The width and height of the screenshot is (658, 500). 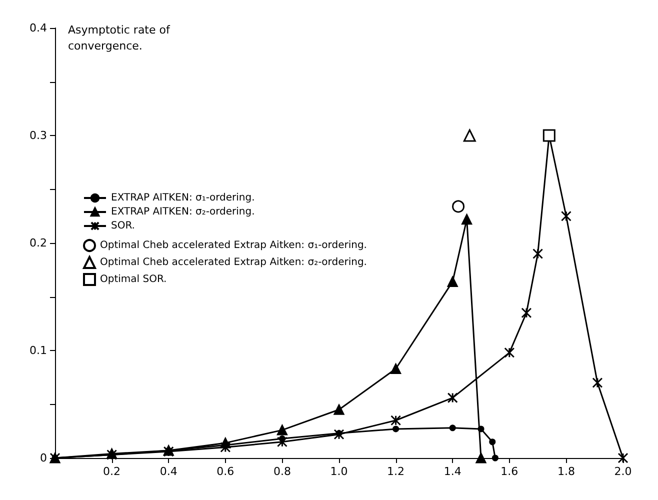 I want to click on x-tick-label: 1.8, so click(x=566, y=471).